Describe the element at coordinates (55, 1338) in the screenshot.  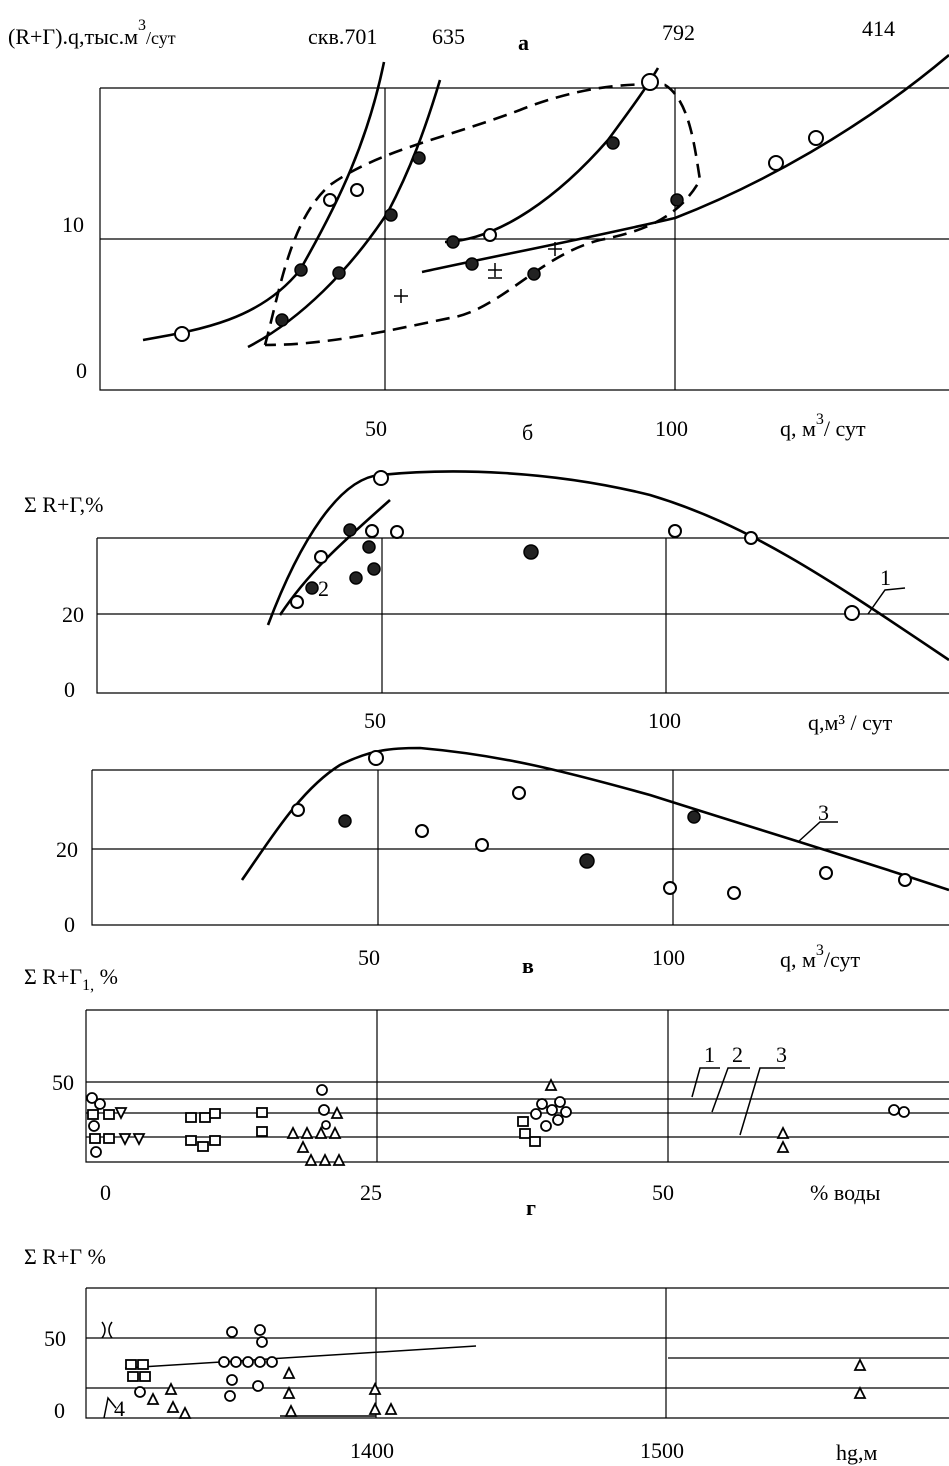
I see `panel-h-ytick-50: 50` at that location.